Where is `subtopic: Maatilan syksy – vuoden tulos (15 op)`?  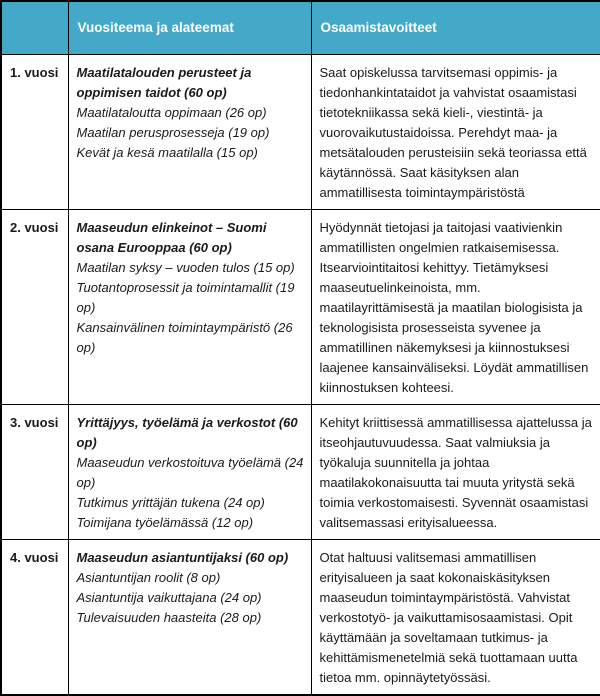
subtopic: Maatilan syksy – vuoden tulos (15 op) is located at coordinates (185, 267).